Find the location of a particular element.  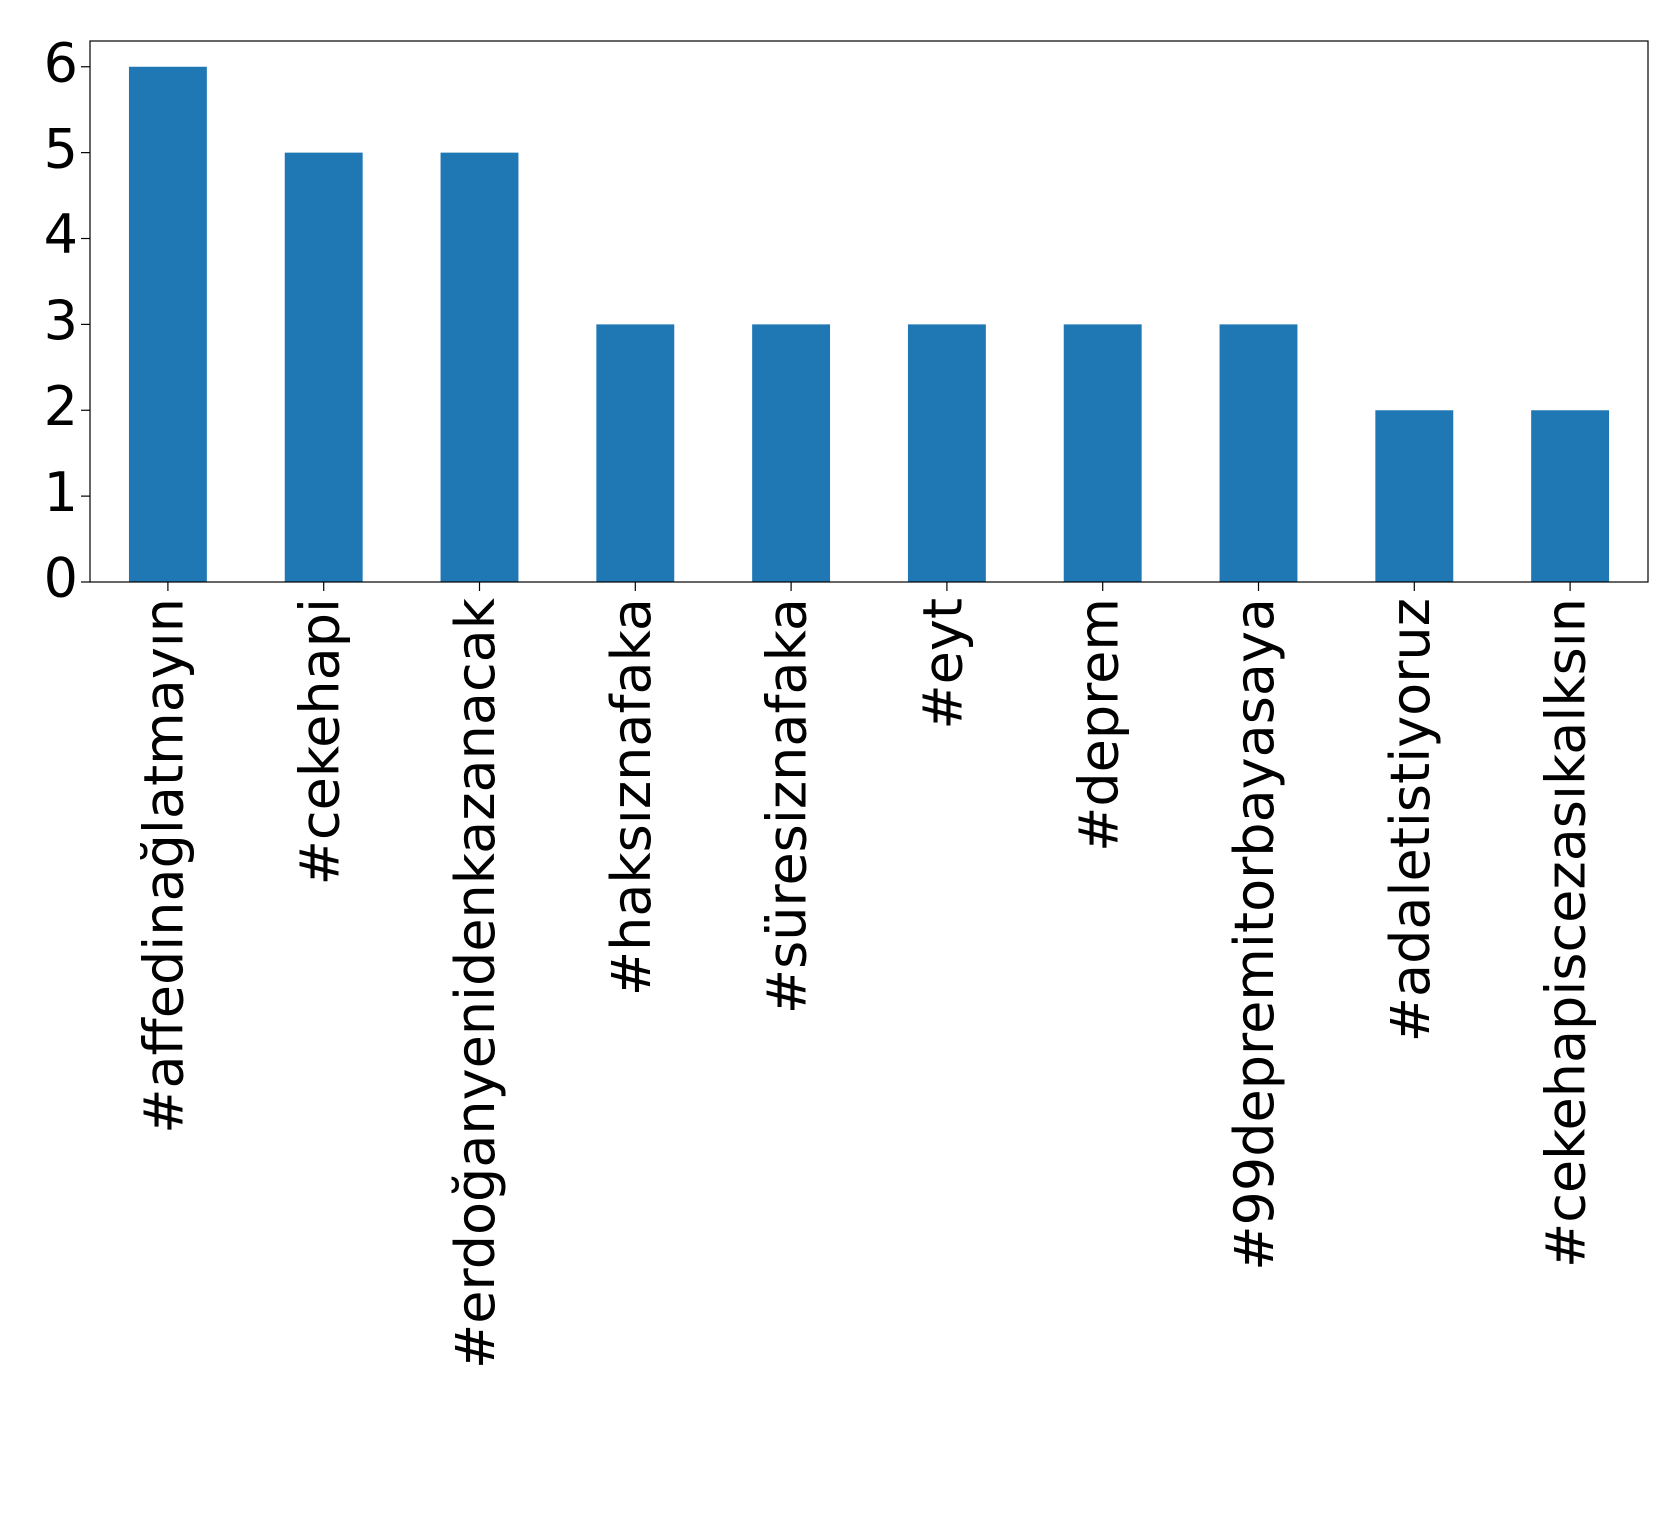

x-tick-label: #adaletistiyoruz is located at coordinates (1410, 820).